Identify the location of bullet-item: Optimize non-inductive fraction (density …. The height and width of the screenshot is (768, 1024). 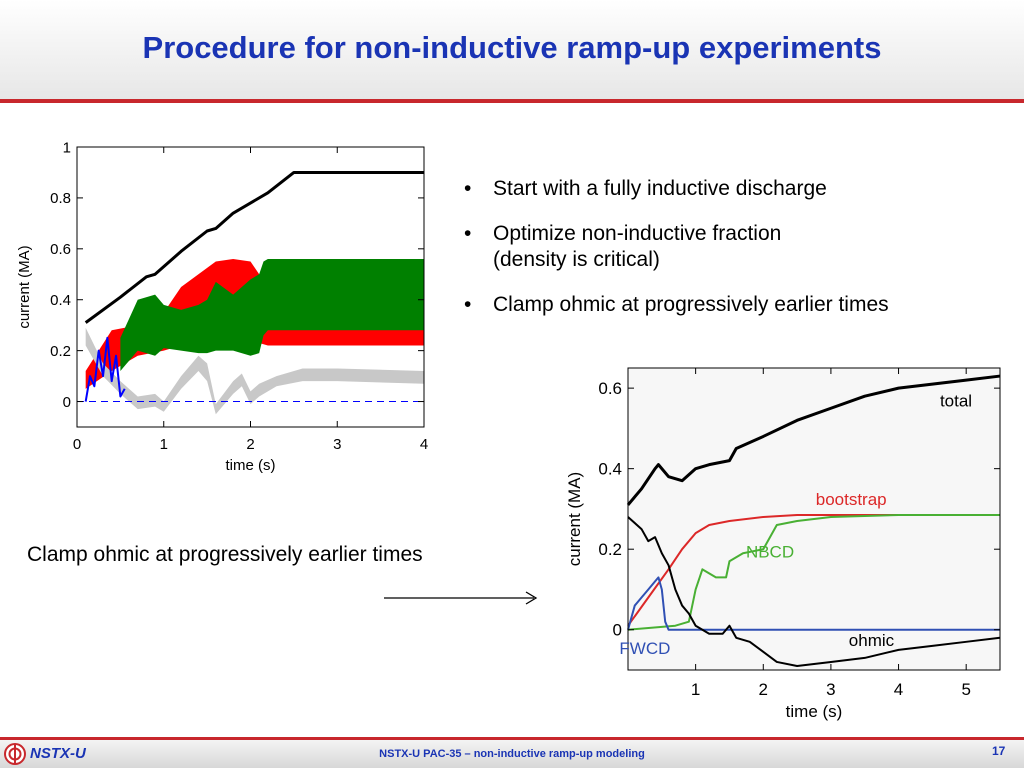
(675, 247).